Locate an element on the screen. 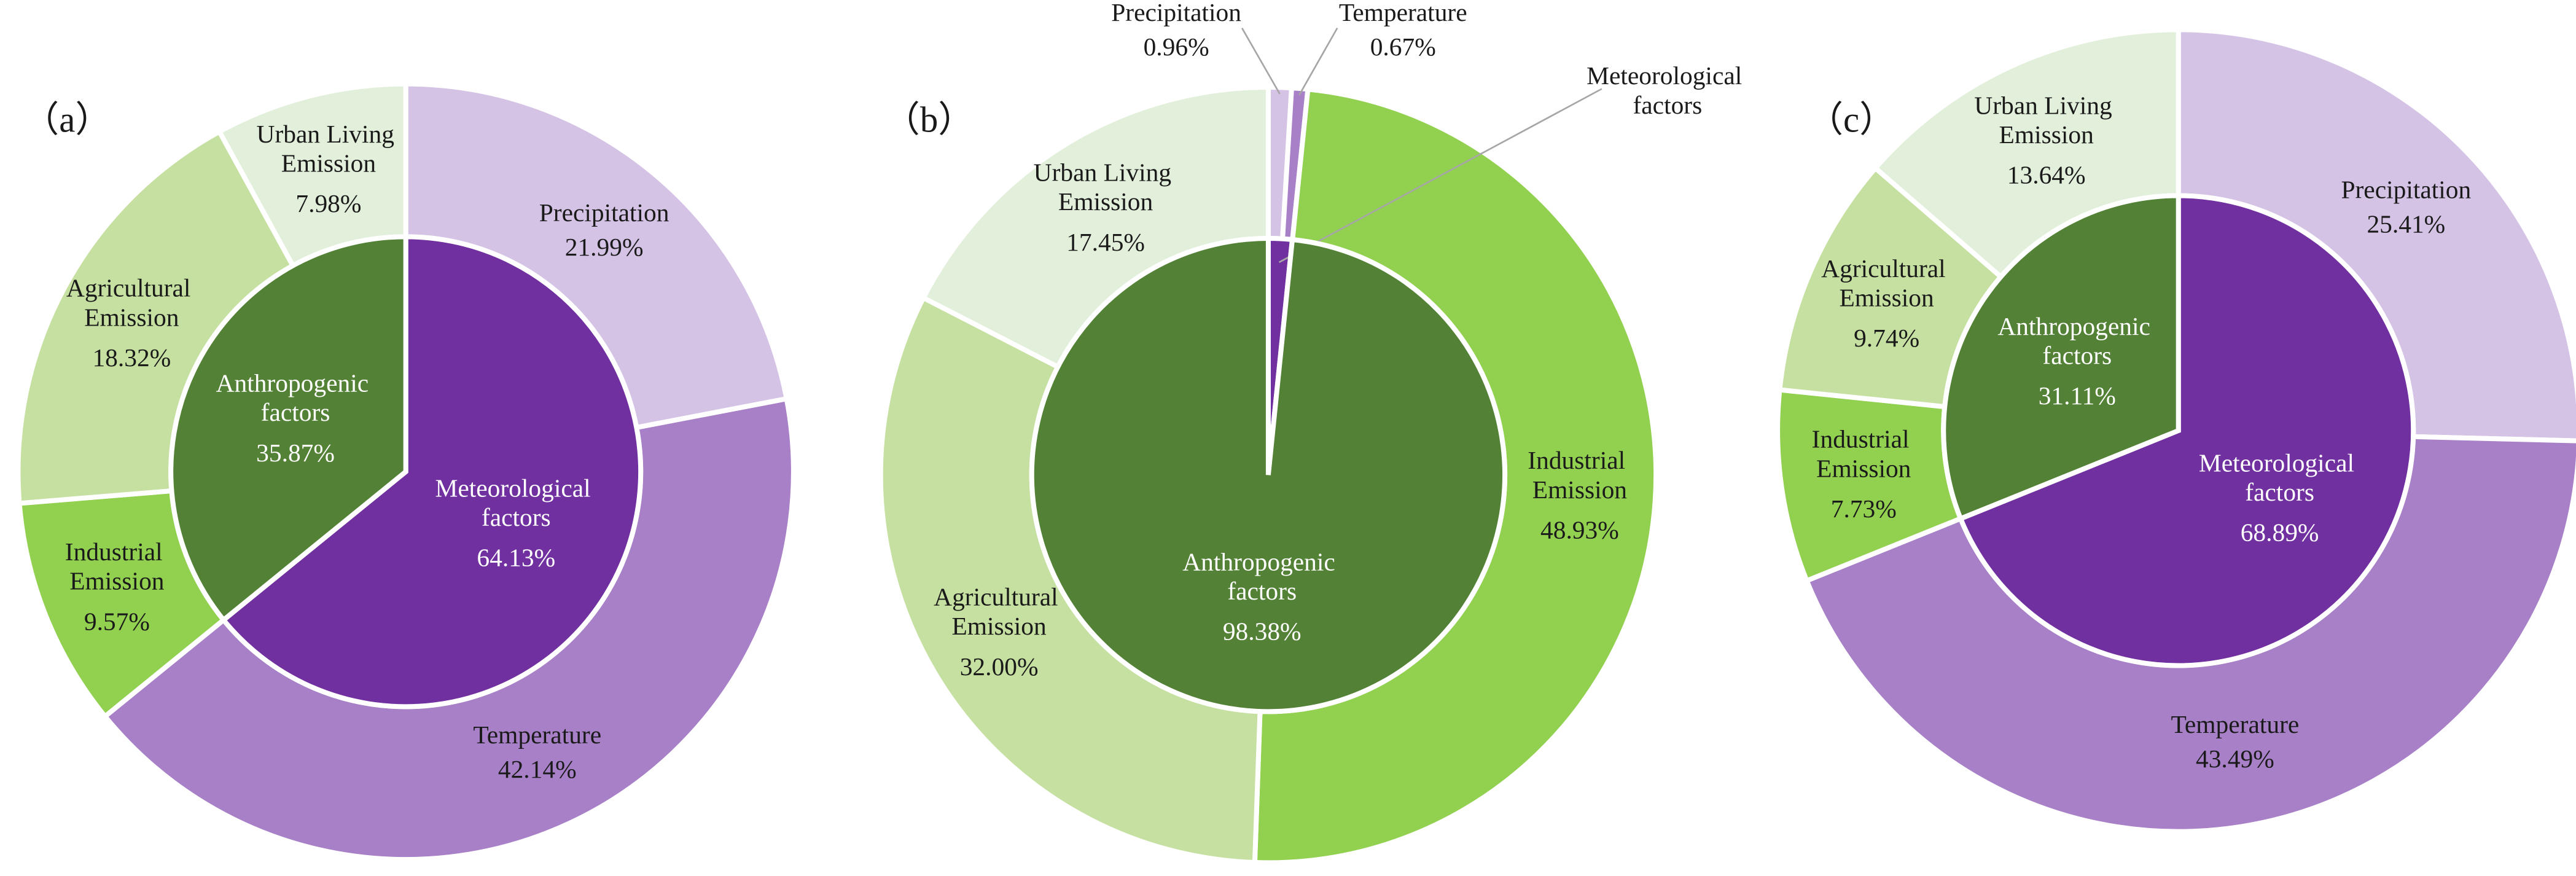 The image size is (2576, 876). value-label: 7.73% is located at coordinates (1864, 509).